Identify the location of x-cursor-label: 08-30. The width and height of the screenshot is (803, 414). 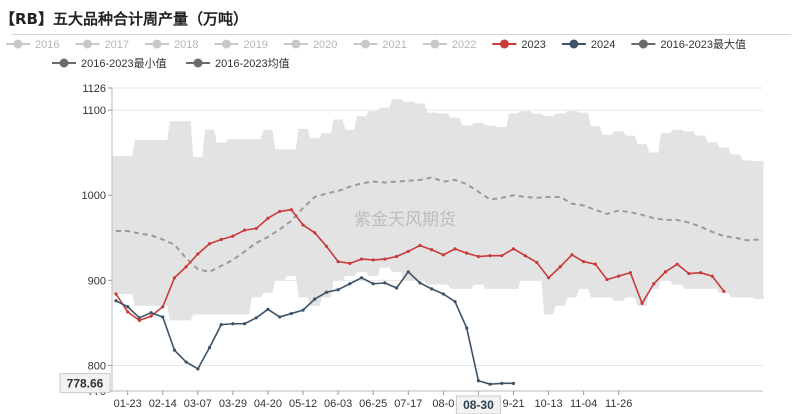
(478, 404).